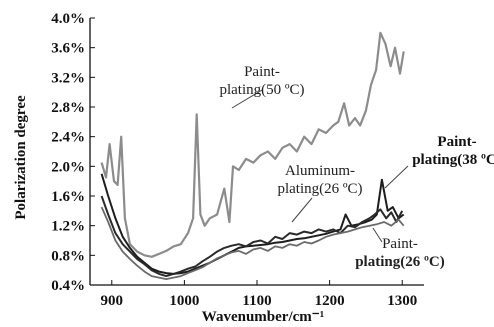  Describe the element at coordinates (68, 108) in the screenshot. I see `y-tick-label: 2.8%` at that location.